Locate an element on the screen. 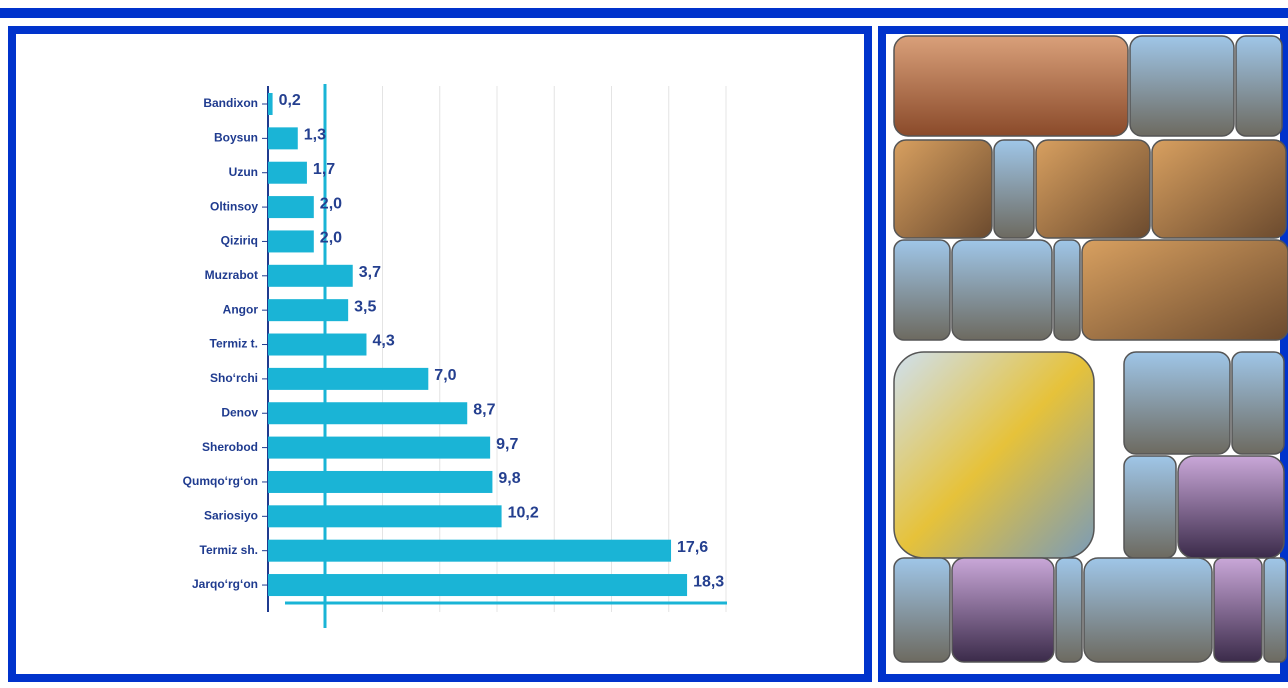  value-label: 7,0 is located at coordinates (445, 375).